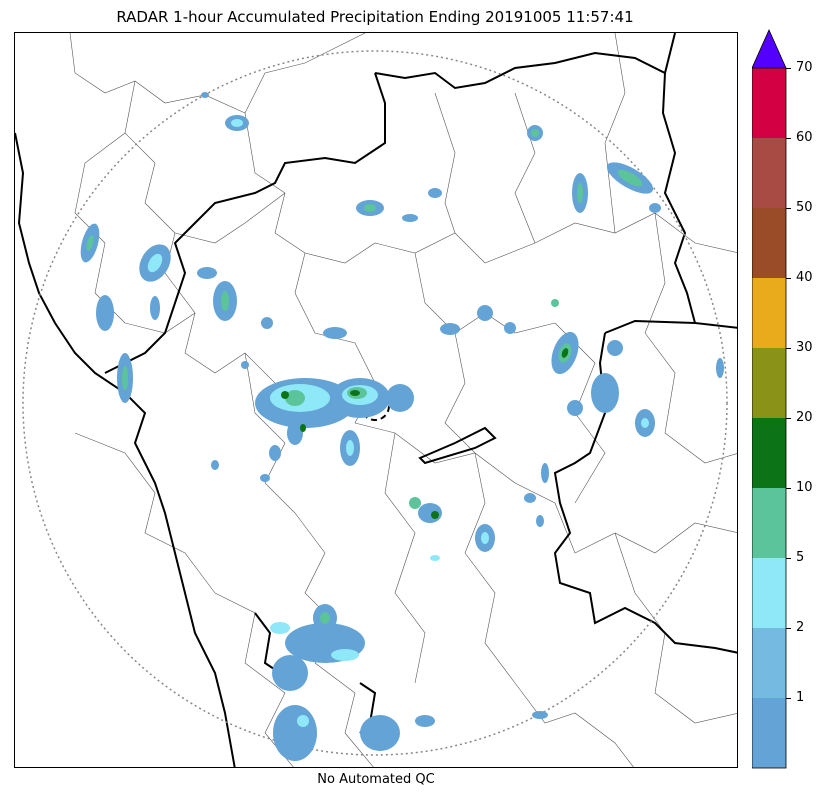  Describe the element at coordinates (804, 67) in the screenshot. I see `colorbar-tick-label: 70` at that location.